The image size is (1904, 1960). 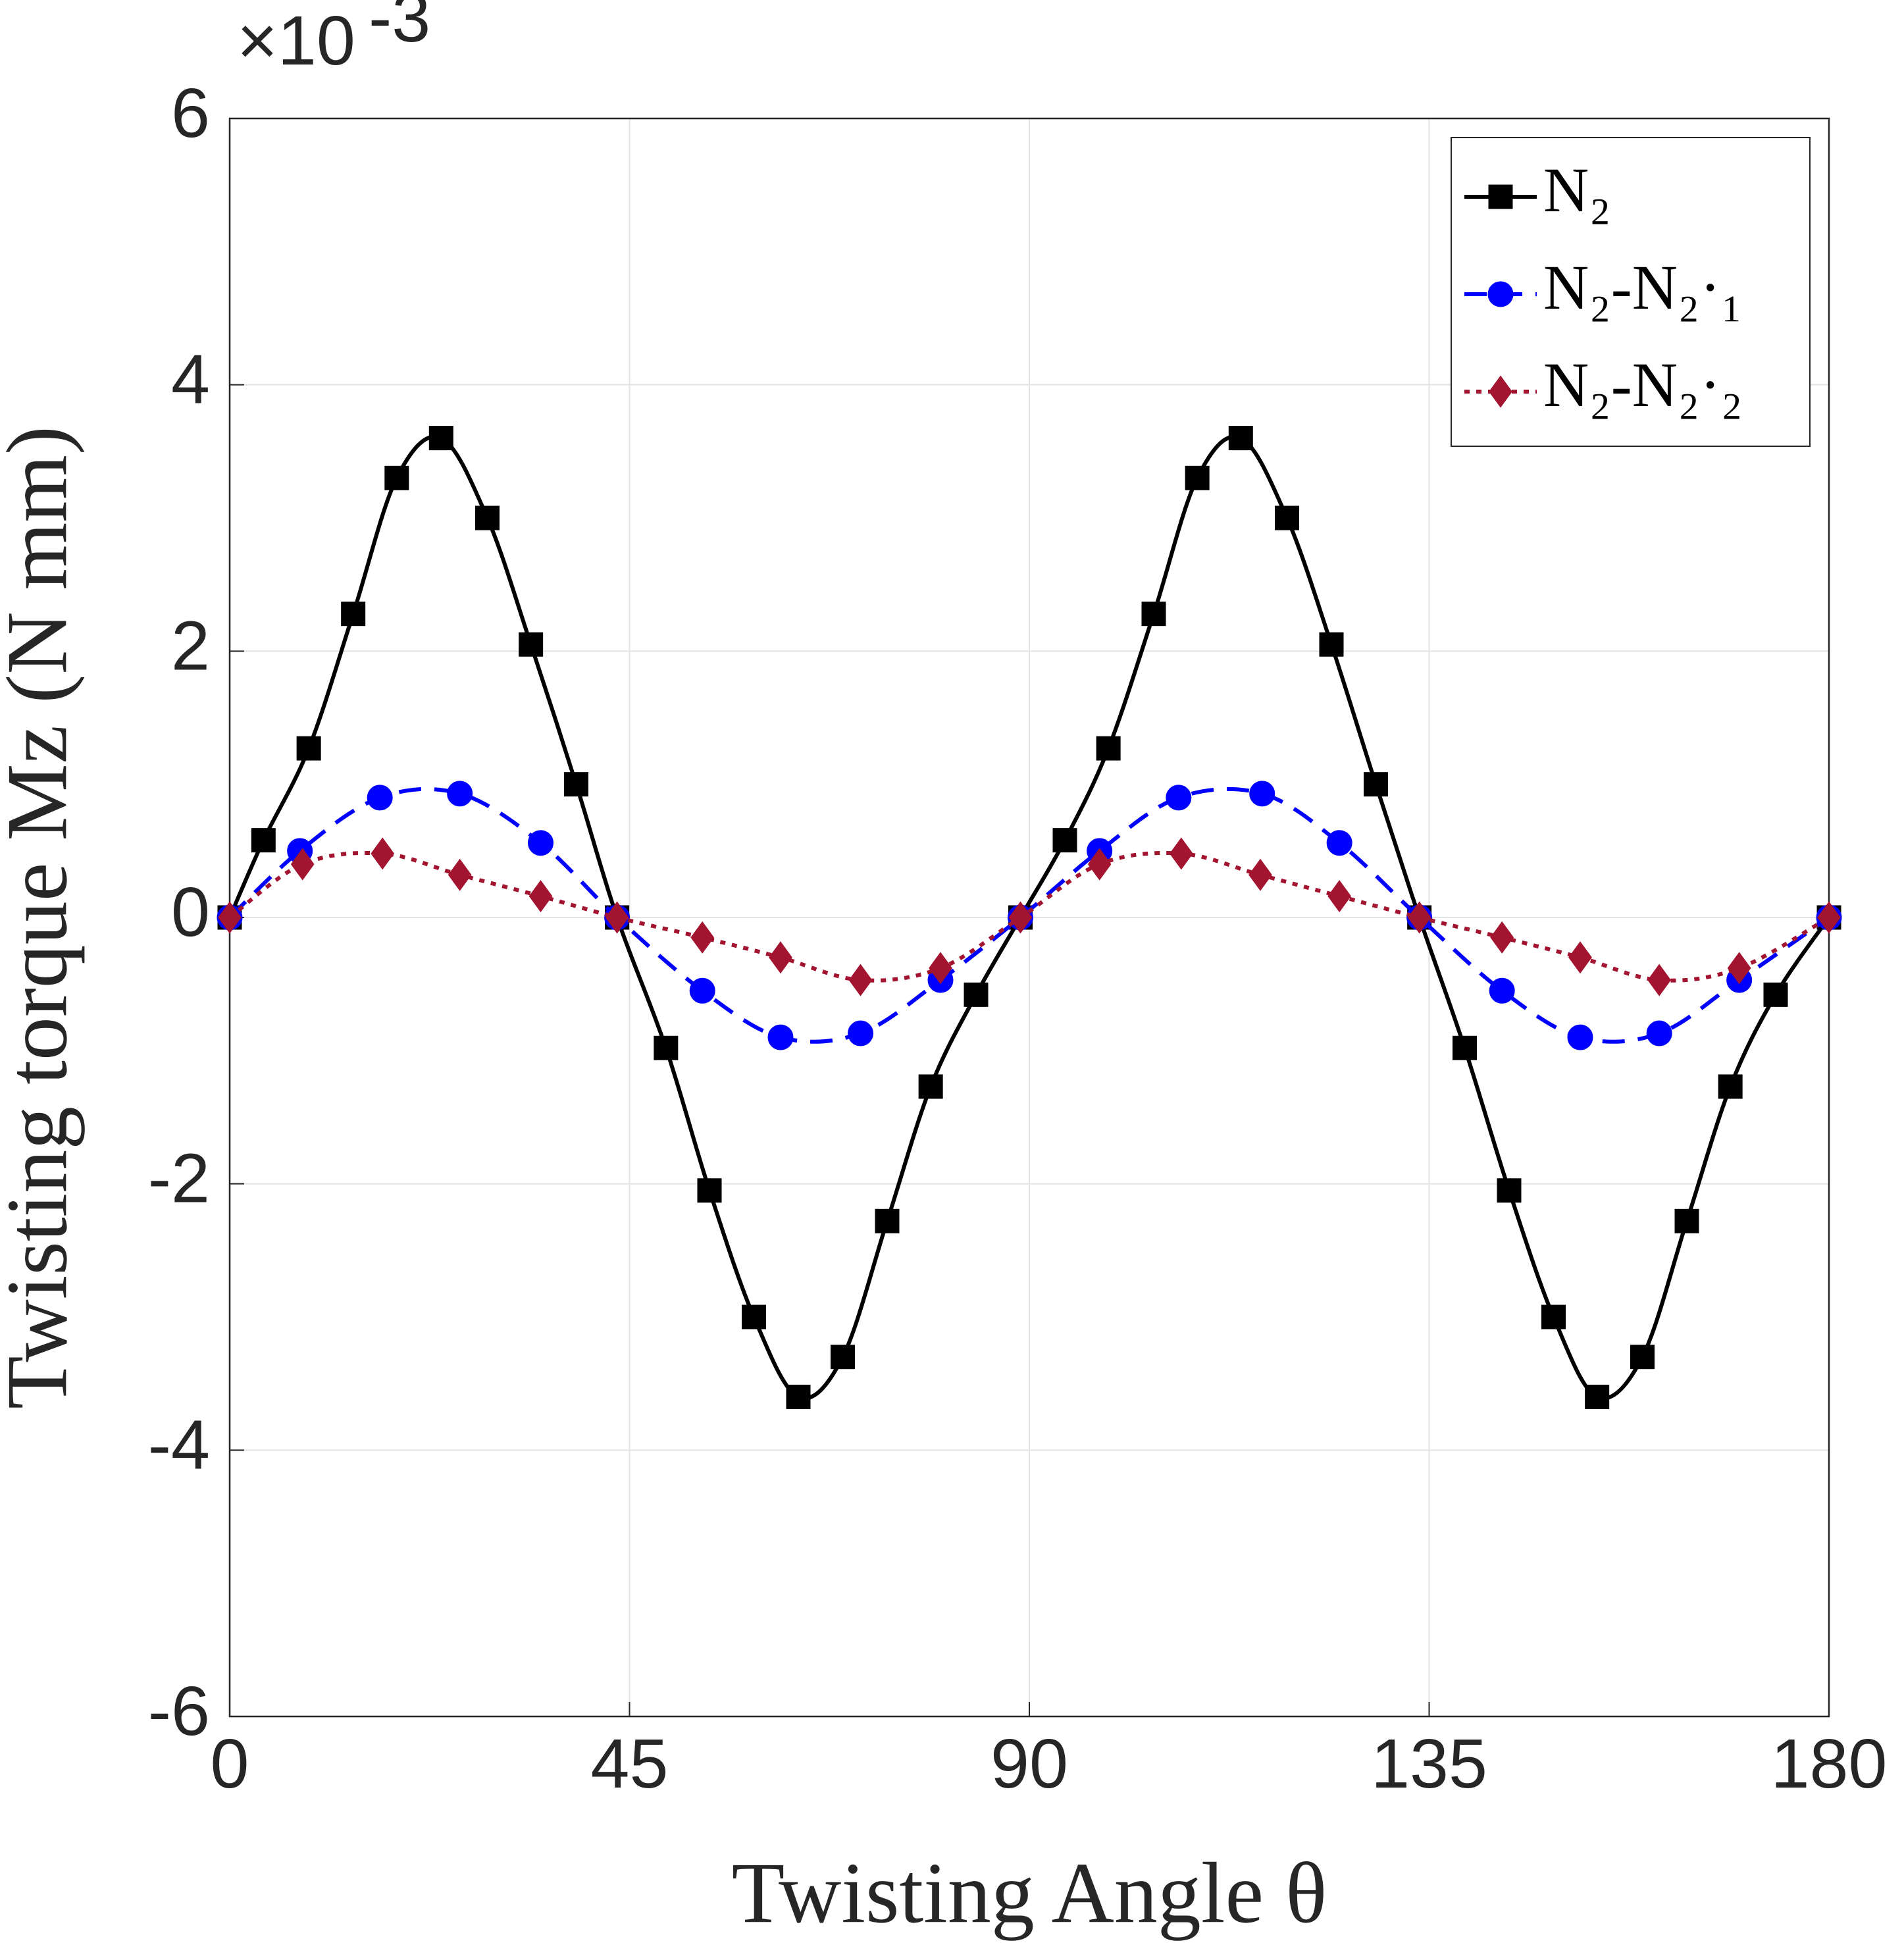 I want to click on y-scale-base: ×10, so click(x=296, y=41).